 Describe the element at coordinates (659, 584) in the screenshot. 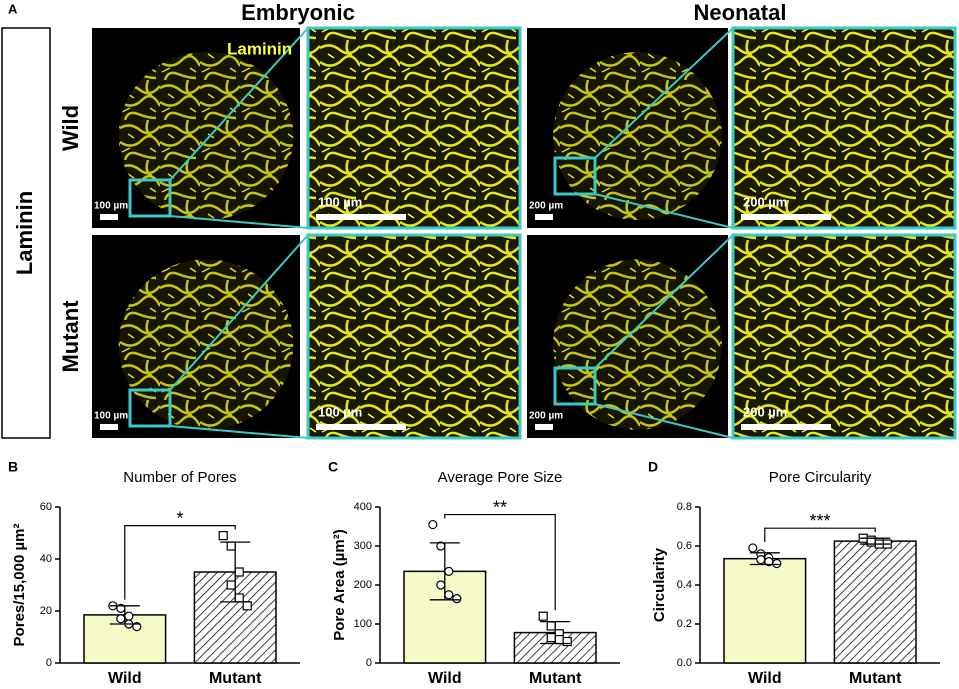

I see `y-axis-label: Circularity` at that location.